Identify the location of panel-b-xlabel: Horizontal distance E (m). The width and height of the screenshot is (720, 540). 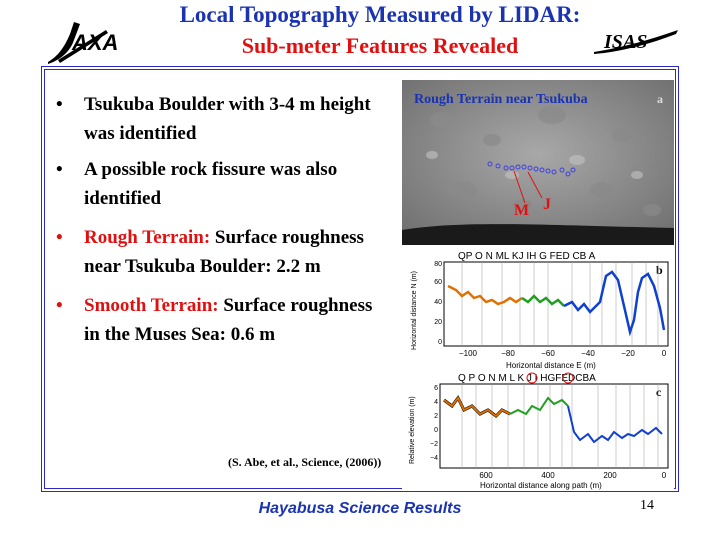
(551, 365).